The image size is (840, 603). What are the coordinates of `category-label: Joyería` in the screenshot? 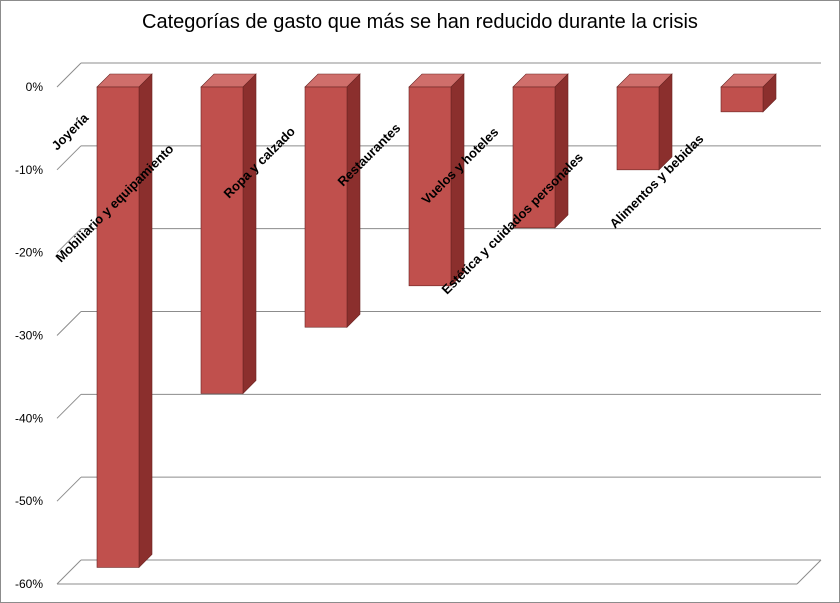 It's located at (70, 131).